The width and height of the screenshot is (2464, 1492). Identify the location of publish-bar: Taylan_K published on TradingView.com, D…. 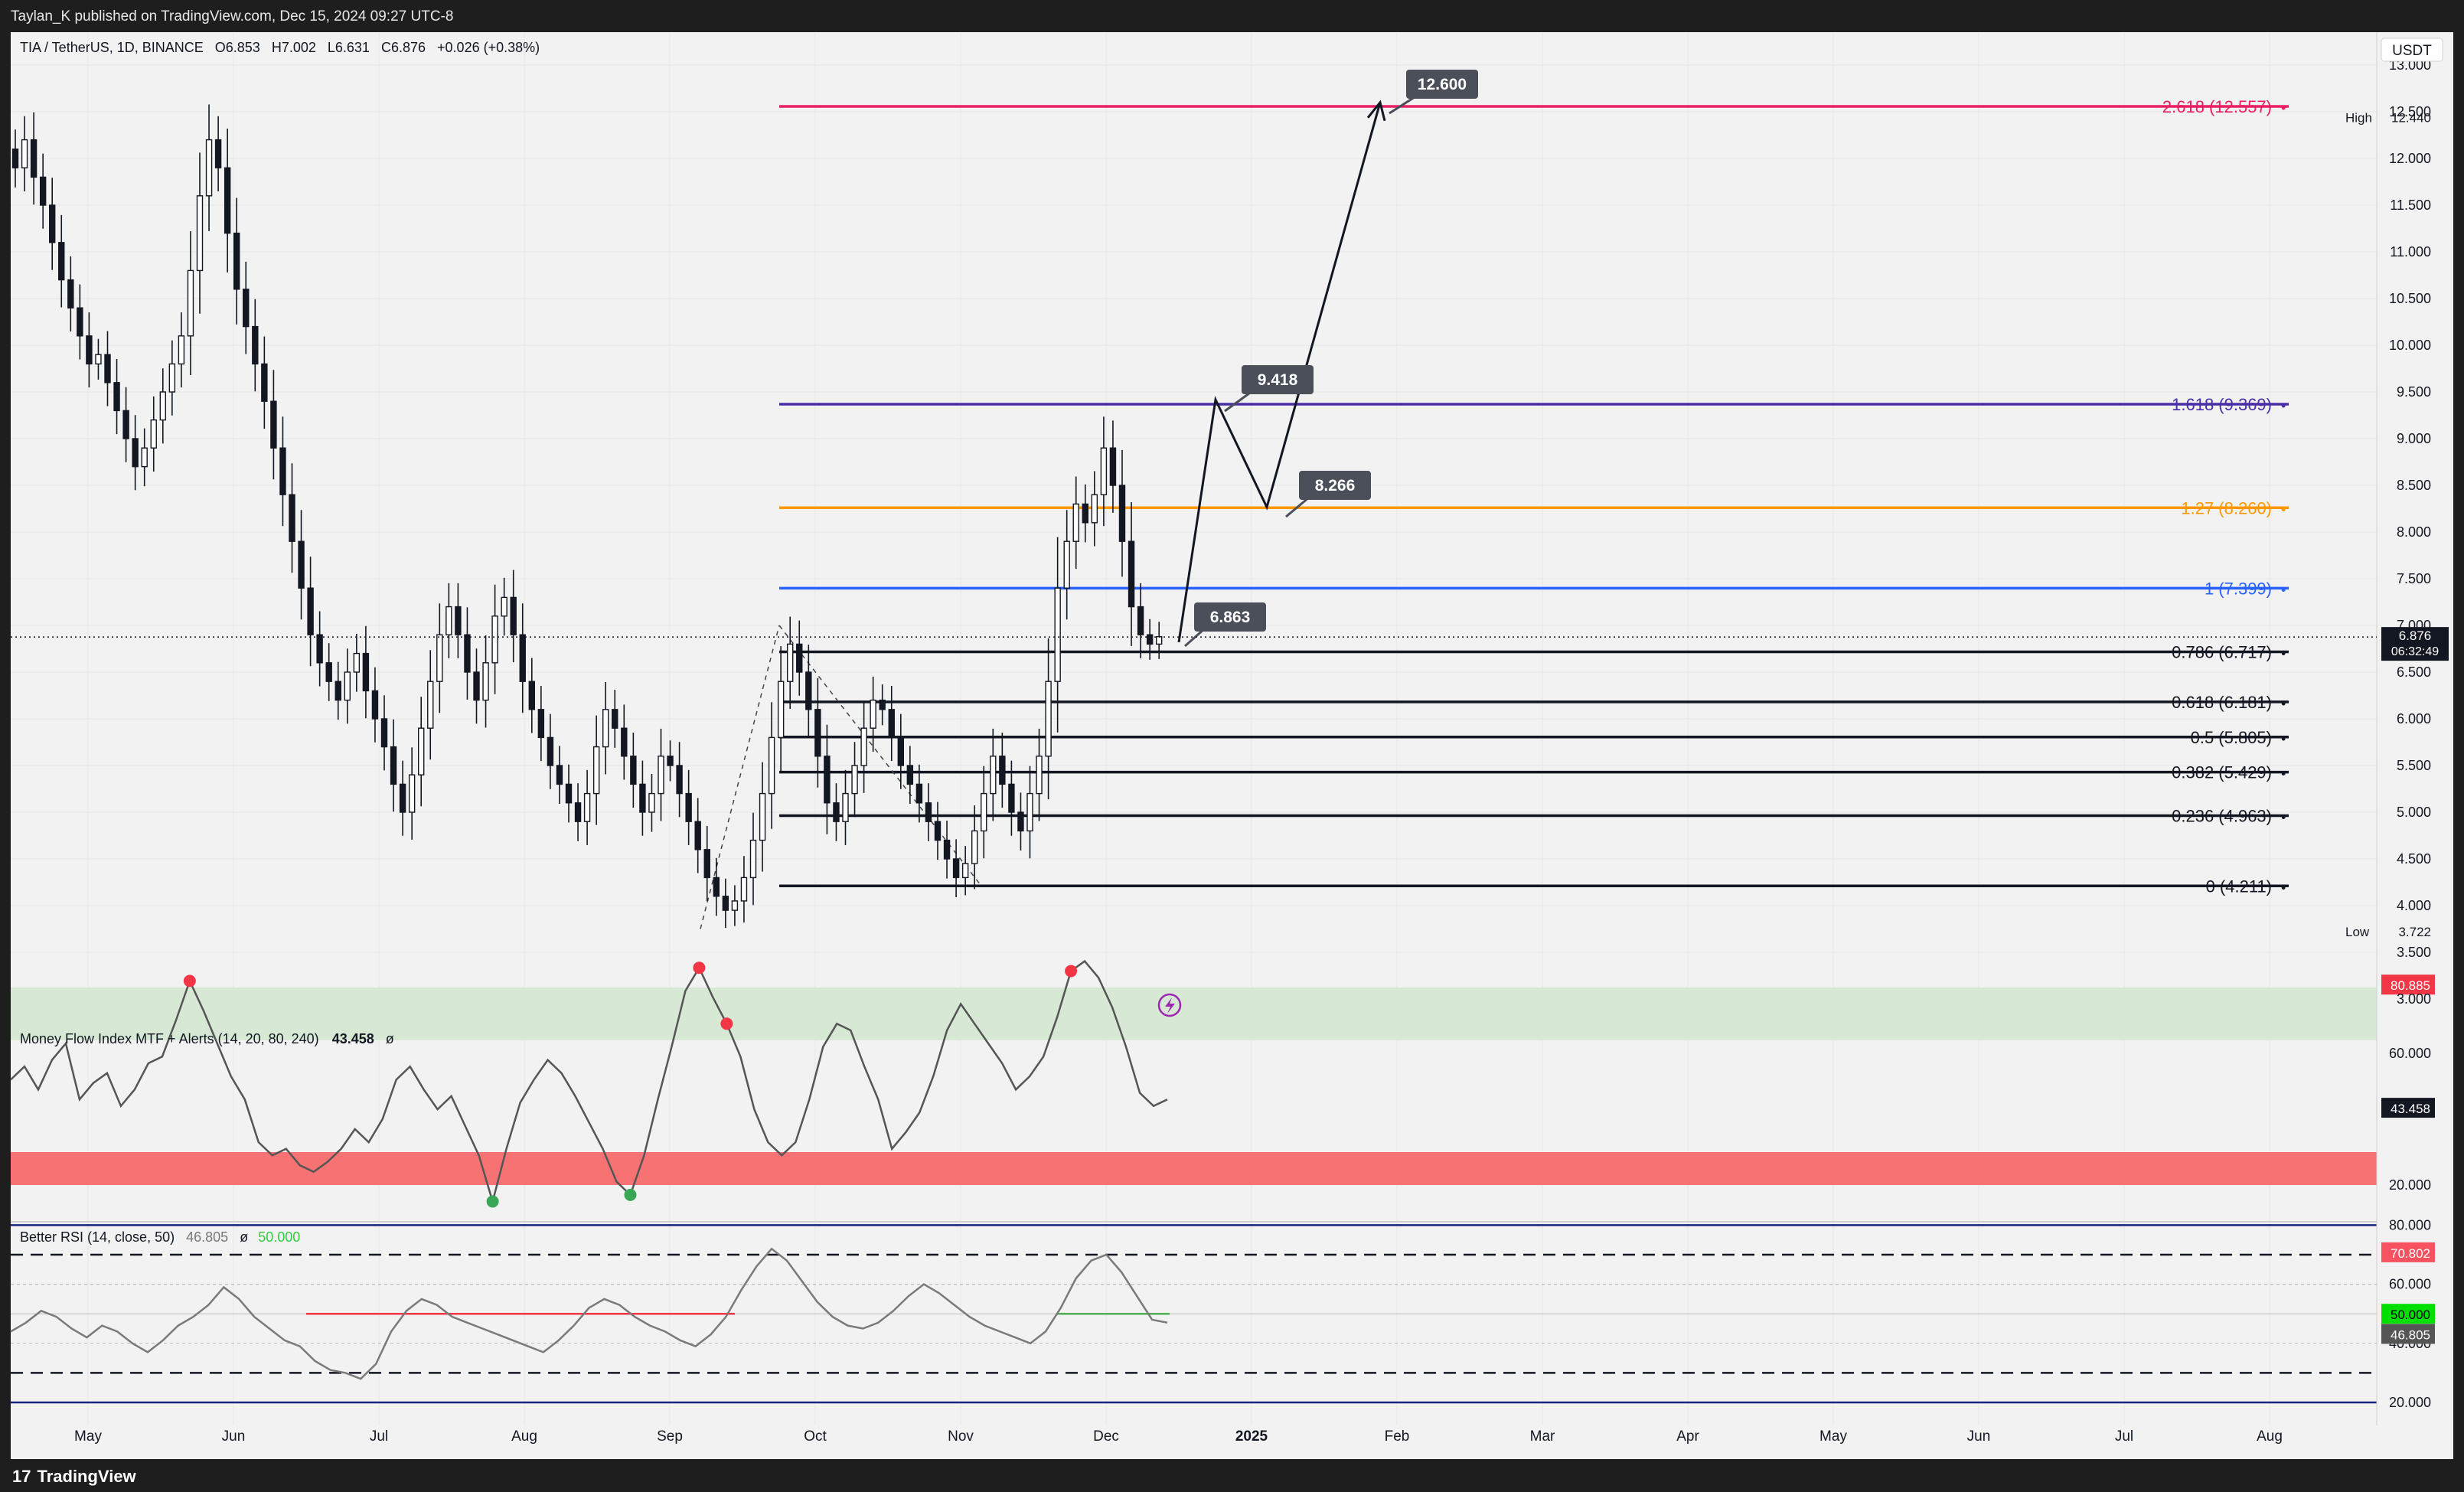
(1232, 16).